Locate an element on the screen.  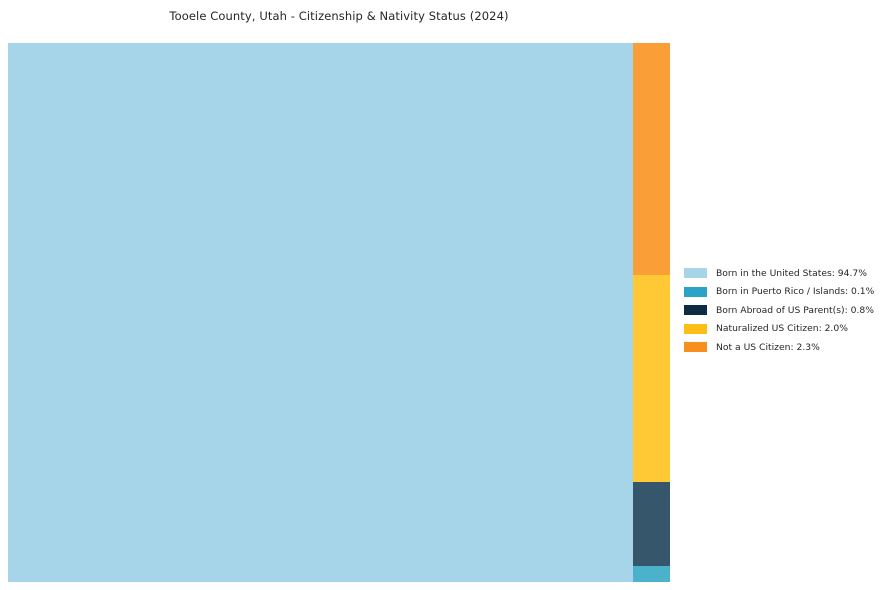
treemap-tile-not-a-us-citizen is located at coordinates (651, 159).